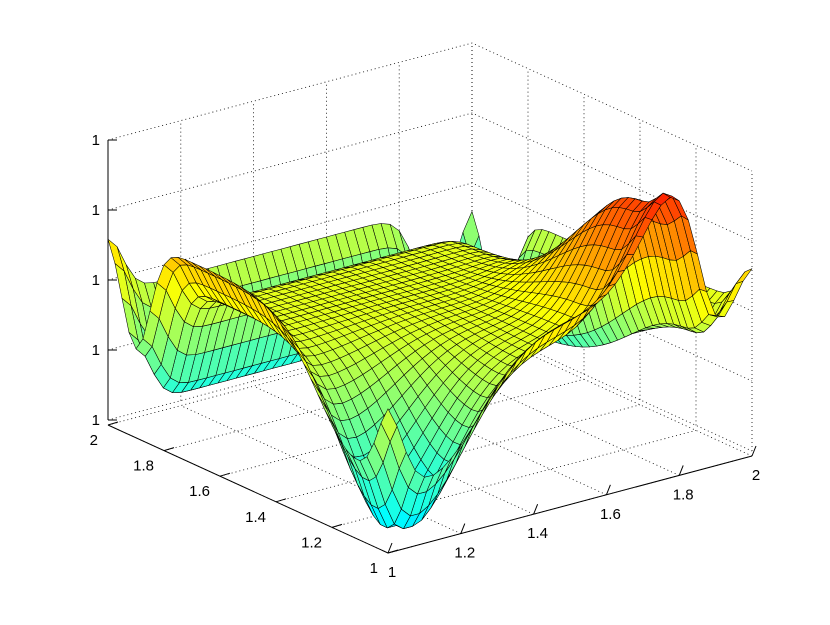 Image resolution: width=830 pixels, height=625 pixels. What do you see at coordinates (255, 517) in the screenshot?
I see `y-tick-label: 1.4` at bounding box center [255, 517].